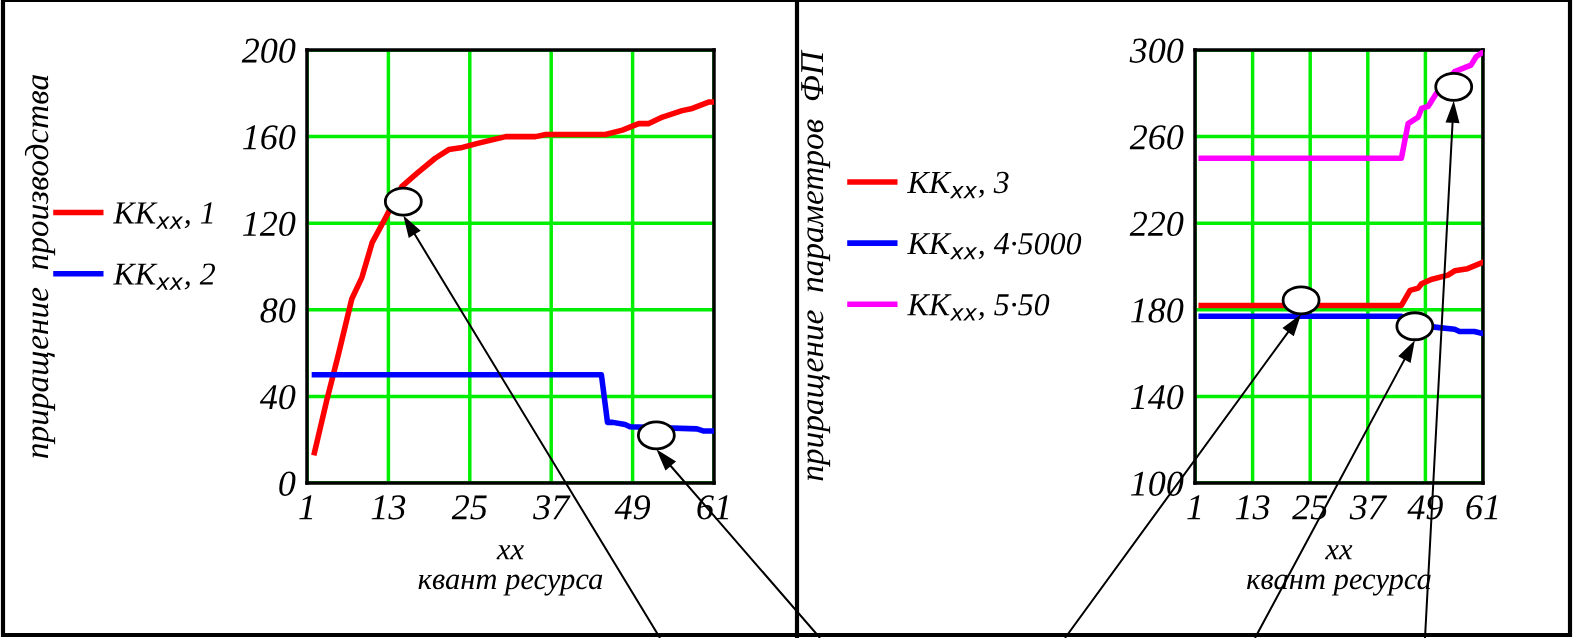 This screenshot has width=1573, height=638. Describe the element at coordinates (978, 307) in the screenshot. I see `legend-label: KK$_{xx}$, 5·50` at that location.